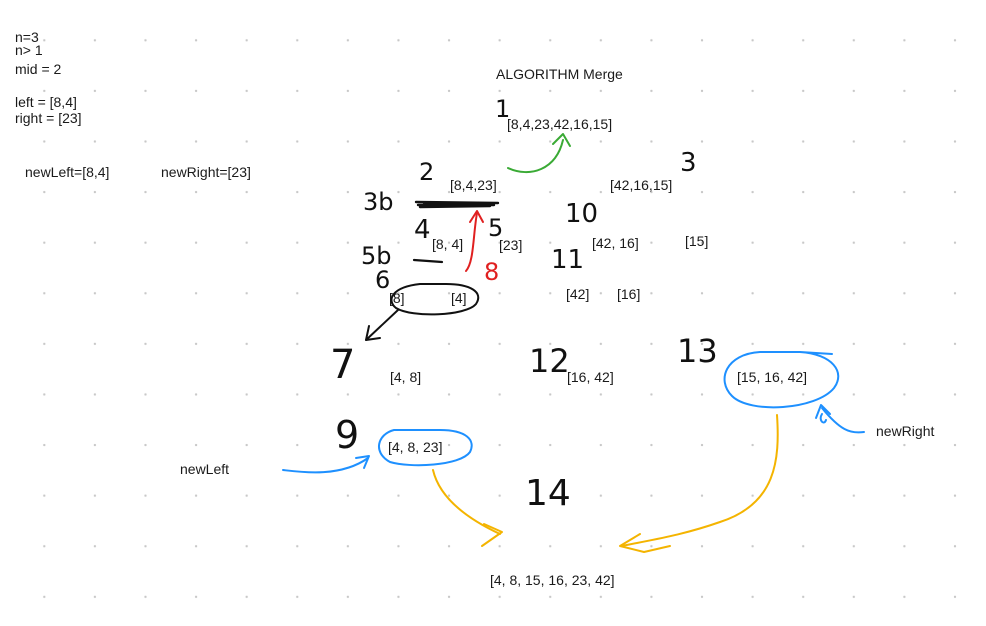  Describe the element at coordinates (29, 50) in the screenshot. I see `note-n-condition: n> 1` at that location.